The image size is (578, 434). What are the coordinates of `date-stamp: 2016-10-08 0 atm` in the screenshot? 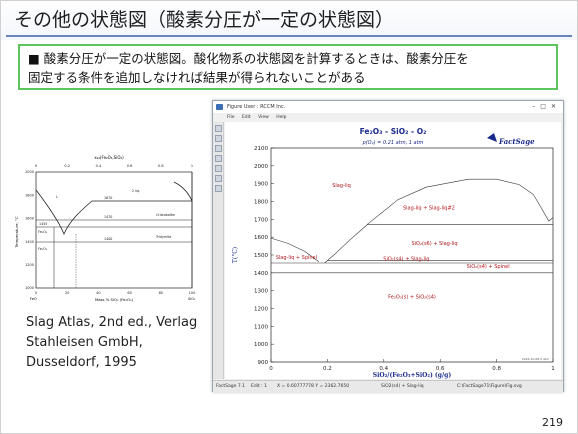 It's located at (535, 359).